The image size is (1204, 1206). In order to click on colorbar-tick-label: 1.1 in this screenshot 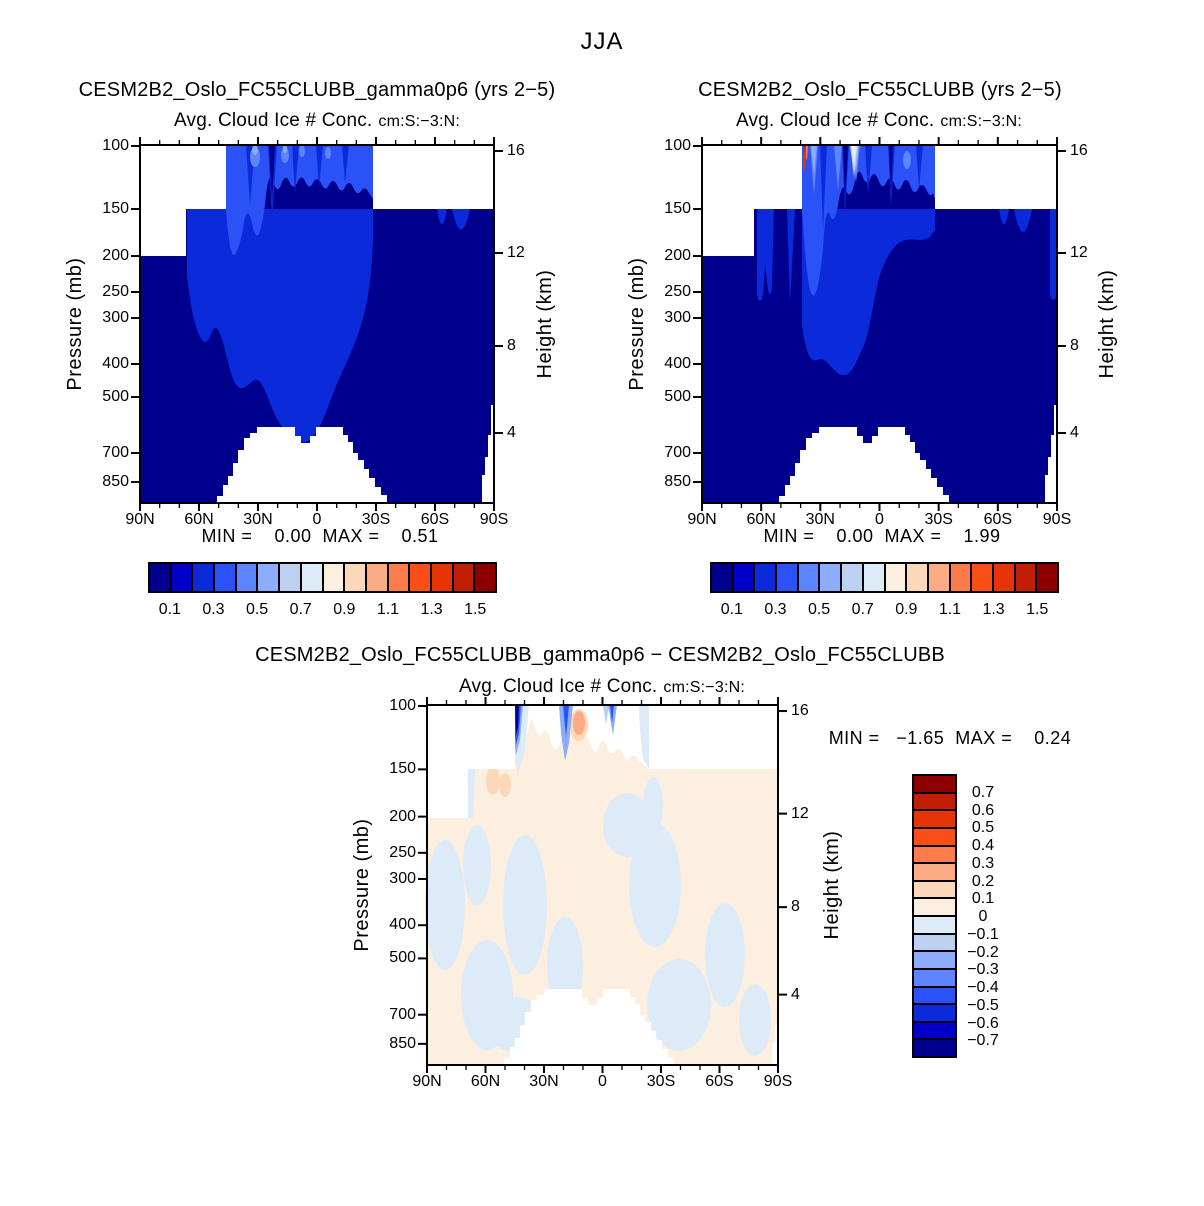, I will do `click(388, 609)`.